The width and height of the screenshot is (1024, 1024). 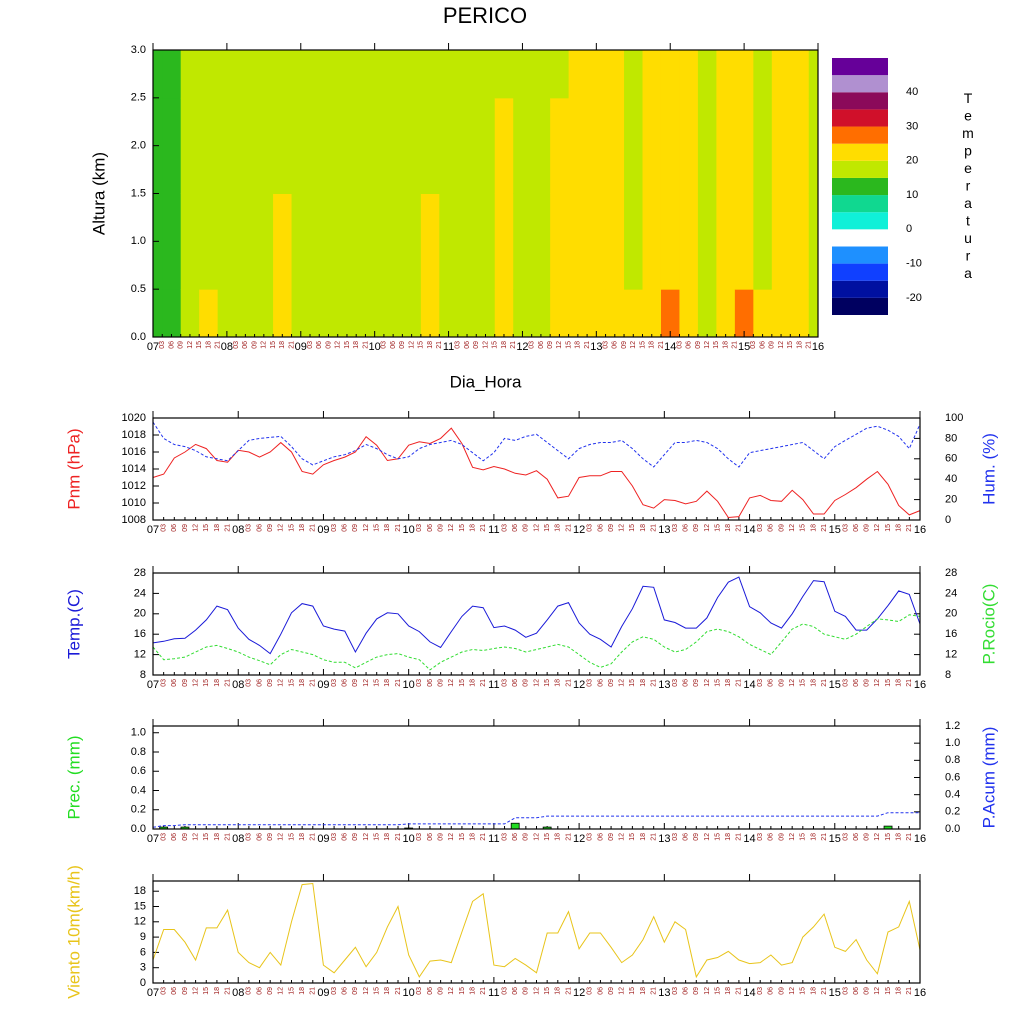 I want to click on day-label: 11, so click(x=493, y=839).